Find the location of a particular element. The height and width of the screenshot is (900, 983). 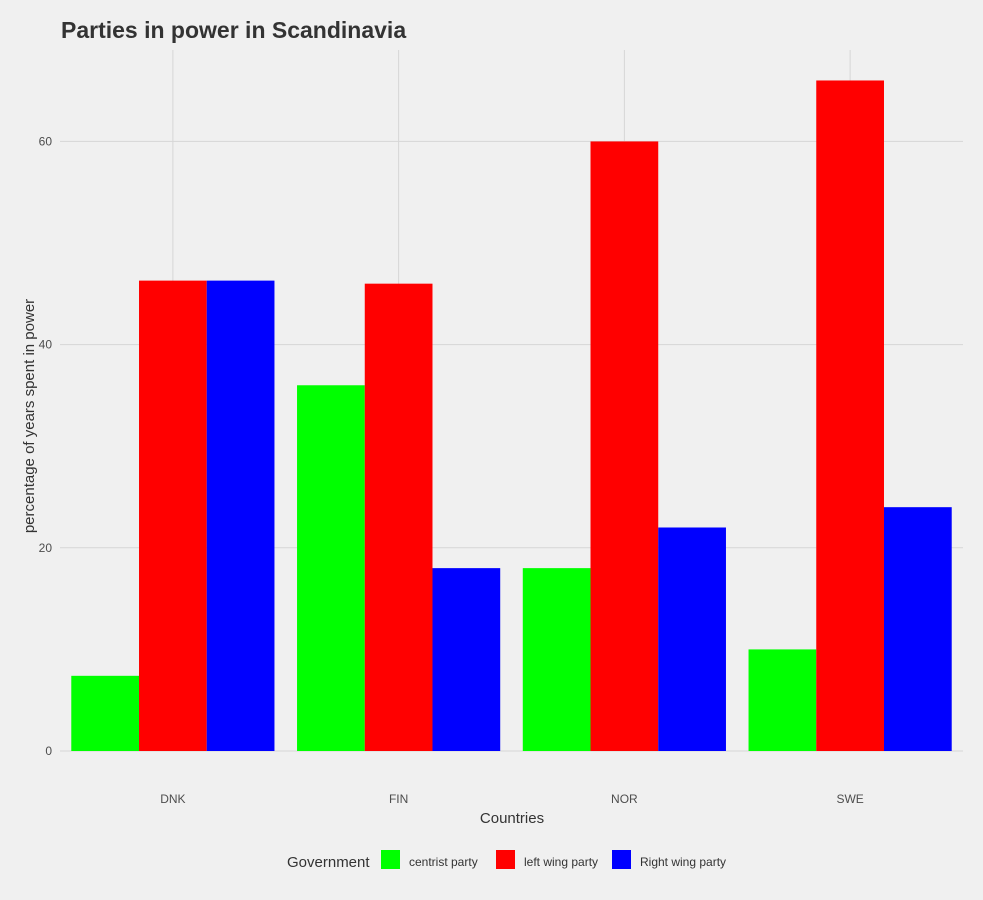

bar-fin-right-wing-party is located at coordinates (466, 659).